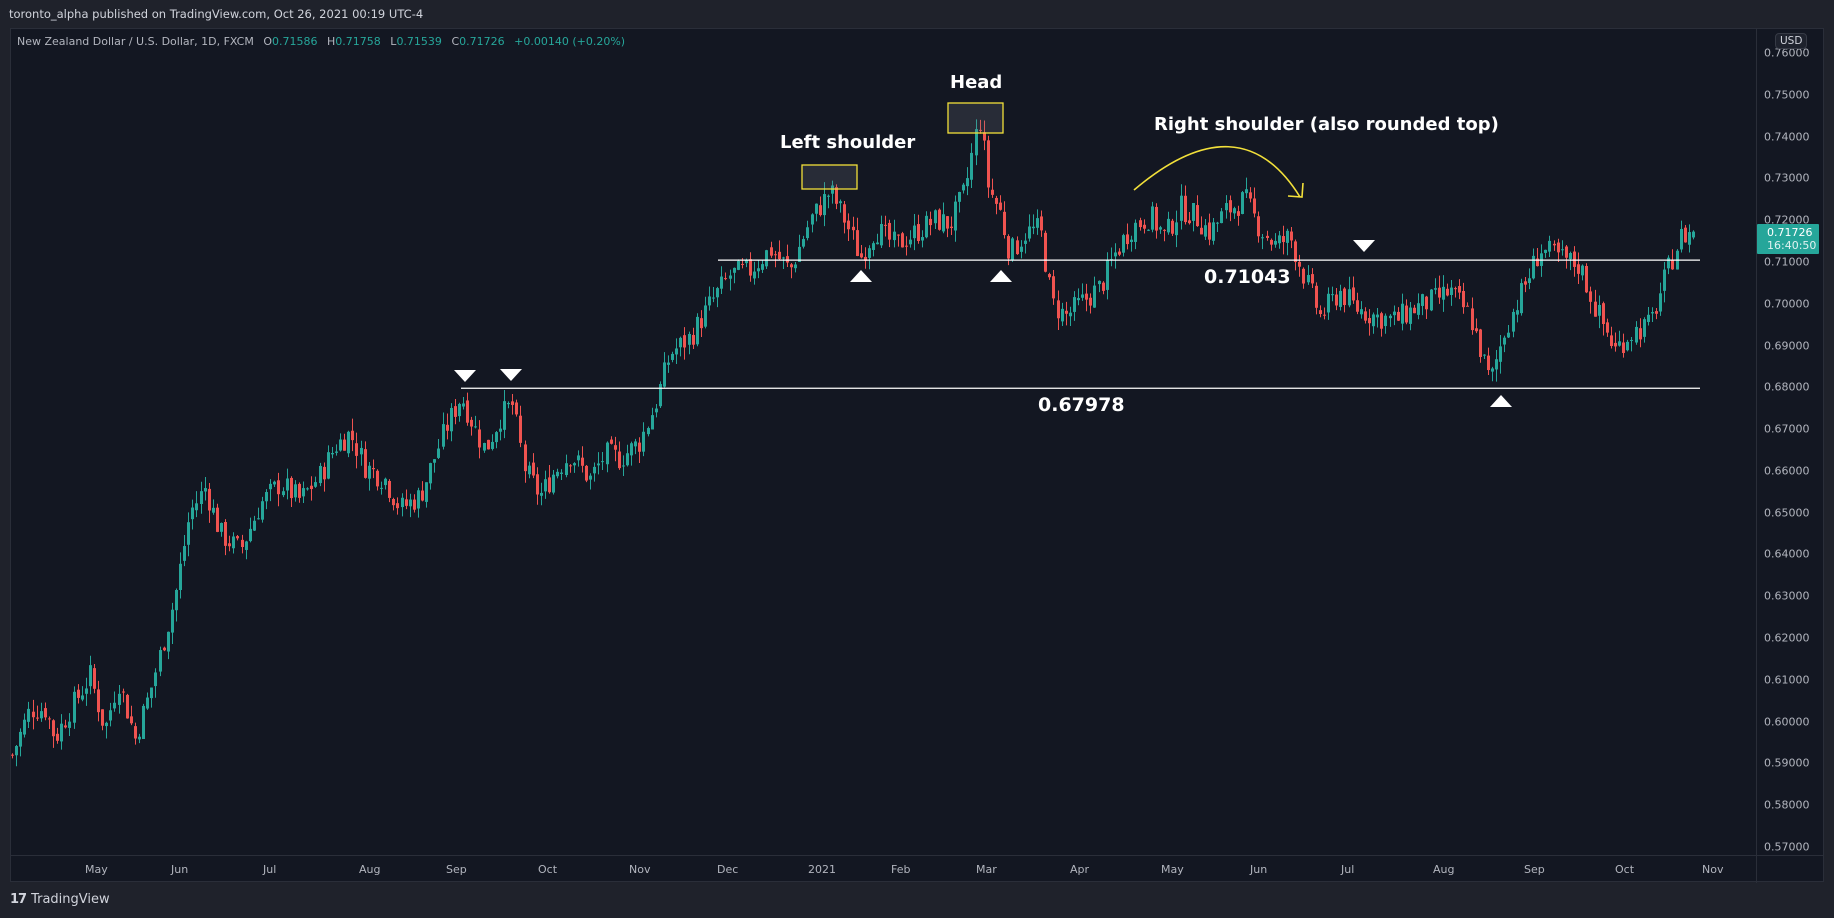  I want to click on close-label: C, so click(455, 41).